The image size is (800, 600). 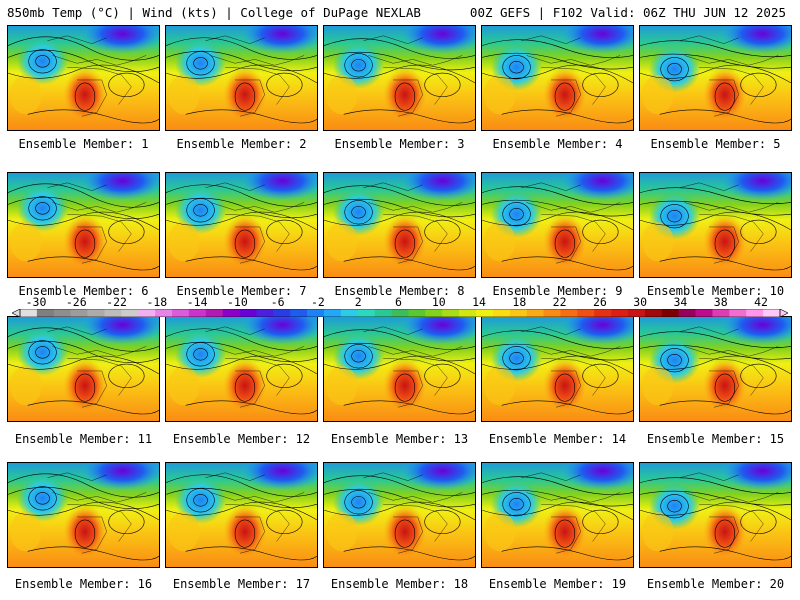 What do you see at coordinates (83, 144) in the screenshot?
I see `ensemble-member-label: Ensemble Member: 1` at bounding box center [83, 144].